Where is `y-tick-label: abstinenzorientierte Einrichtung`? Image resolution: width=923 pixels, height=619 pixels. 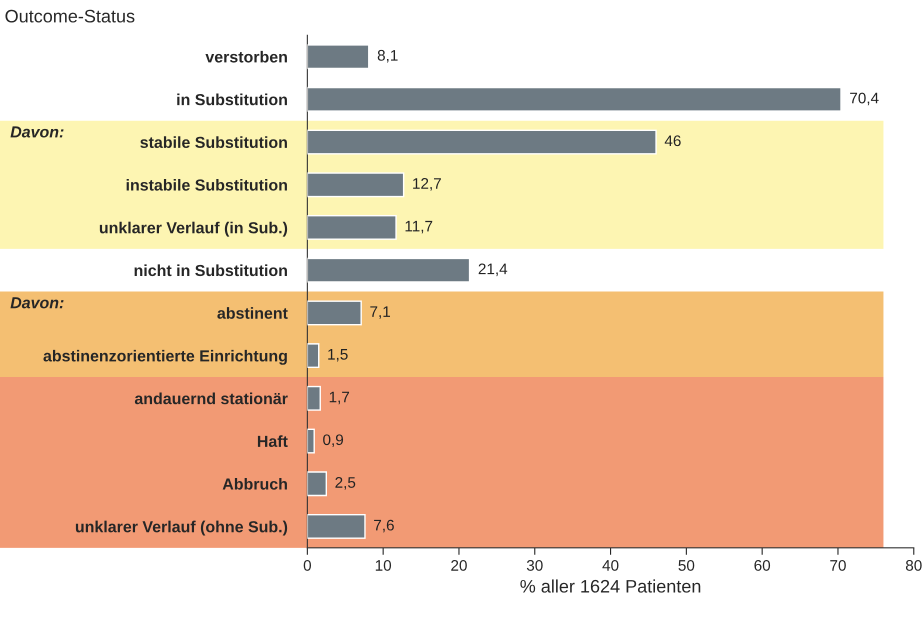 y-tick-label: abstinenzorientierte Einrichtung is located at coordinates (165, 357).